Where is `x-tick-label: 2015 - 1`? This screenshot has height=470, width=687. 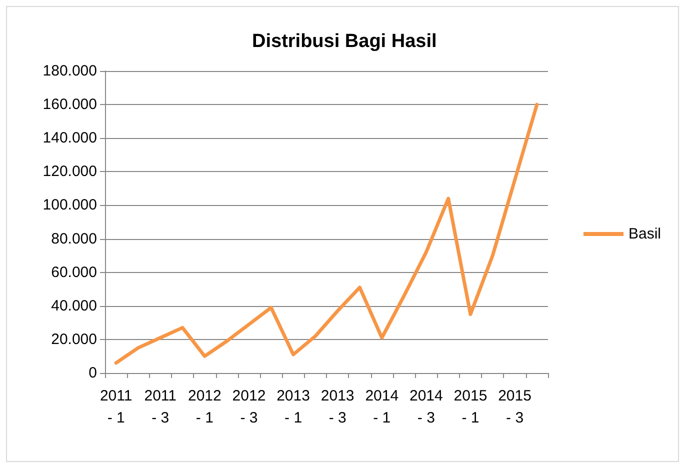
x-tick-label: 2015 - 1 is located at coordinates (471, 407).